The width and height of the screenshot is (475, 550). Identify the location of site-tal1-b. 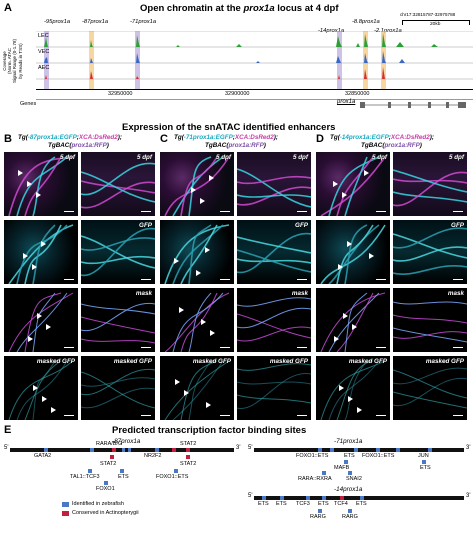
(90, 471).